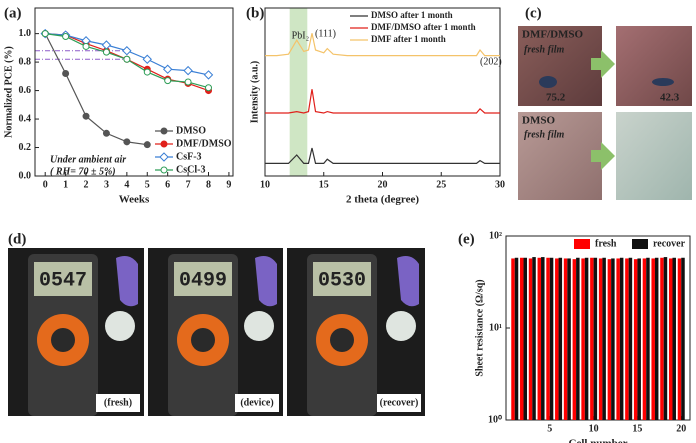  Describe the element at coordinates (598, 440) in the screenshot. I see `x-axis-title: Cell number` at that location.